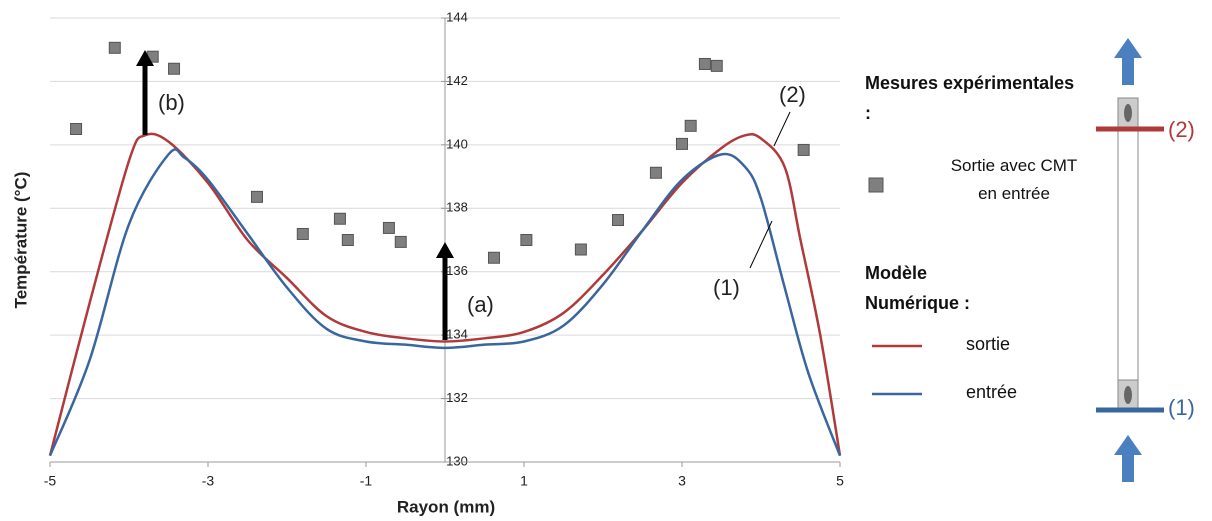 The width and height of the screenshot is (1212, 521). Describe the element at coordinates (457, 270) in the screenshot. I see `y-tick-label: 136` at that location.